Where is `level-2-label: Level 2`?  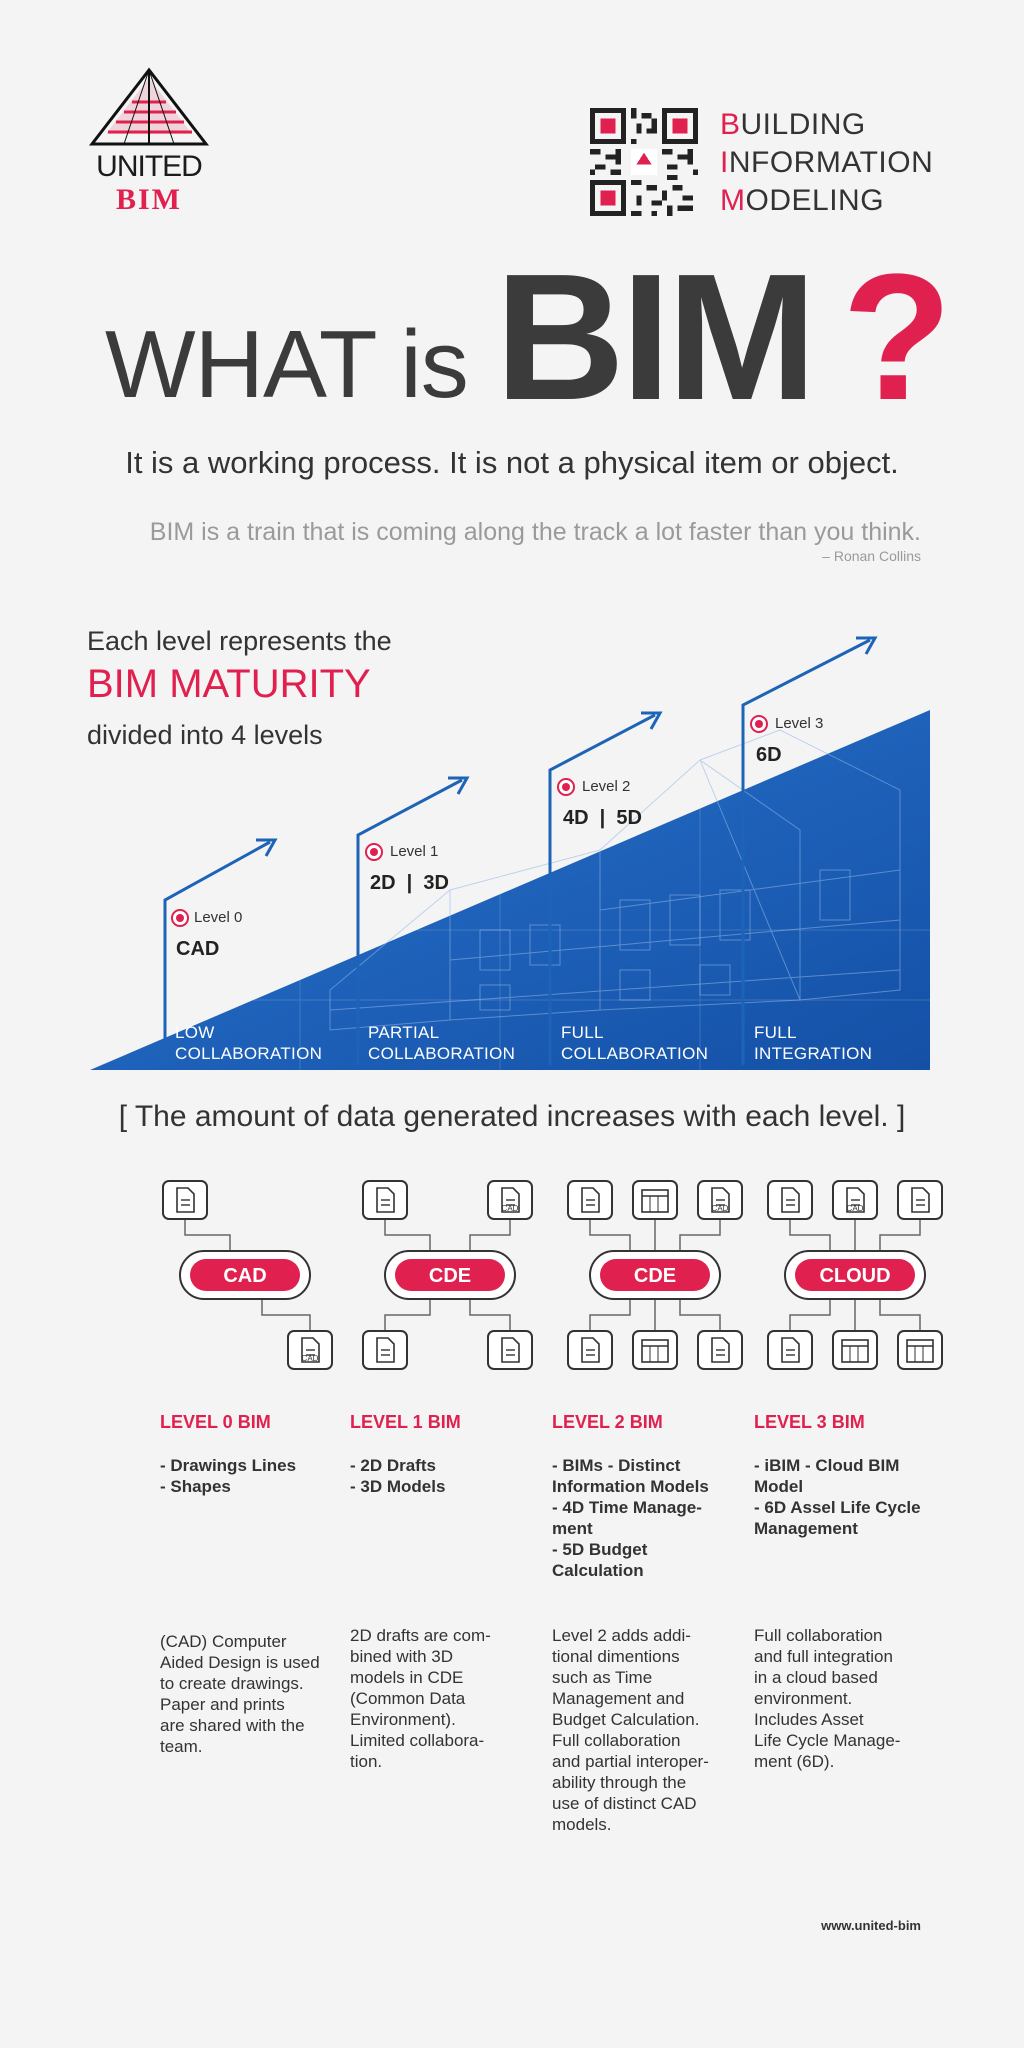
level-2-label: Level 2 is located at coordinates (606, 786).